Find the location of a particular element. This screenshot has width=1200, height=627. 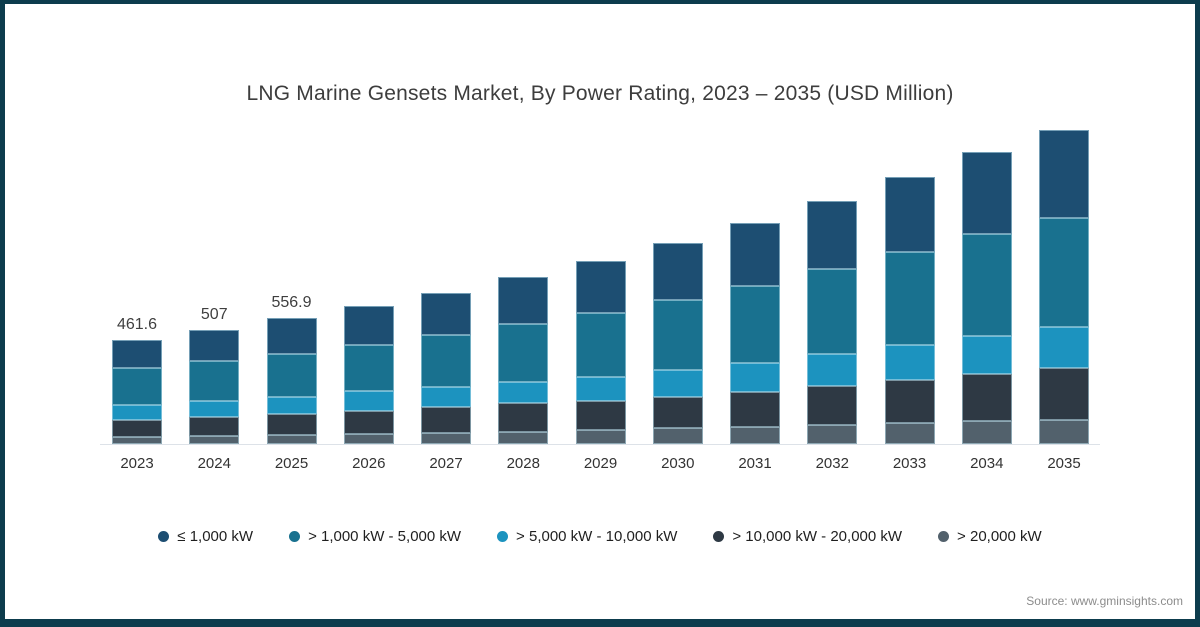

x-tick-2023: 2023 is located at coordinates (137, 463).